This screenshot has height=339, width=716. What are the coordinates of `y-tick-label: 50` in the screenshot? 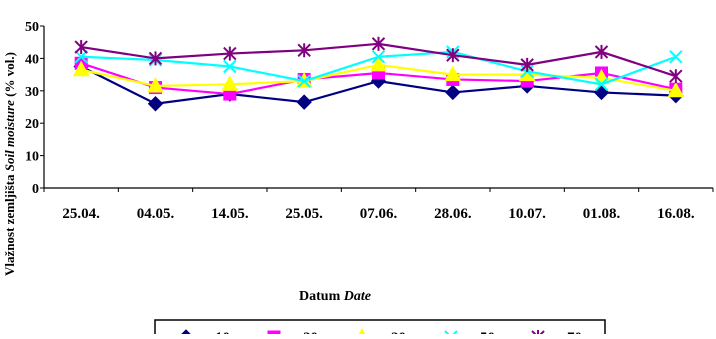 It's located at (32, 27).